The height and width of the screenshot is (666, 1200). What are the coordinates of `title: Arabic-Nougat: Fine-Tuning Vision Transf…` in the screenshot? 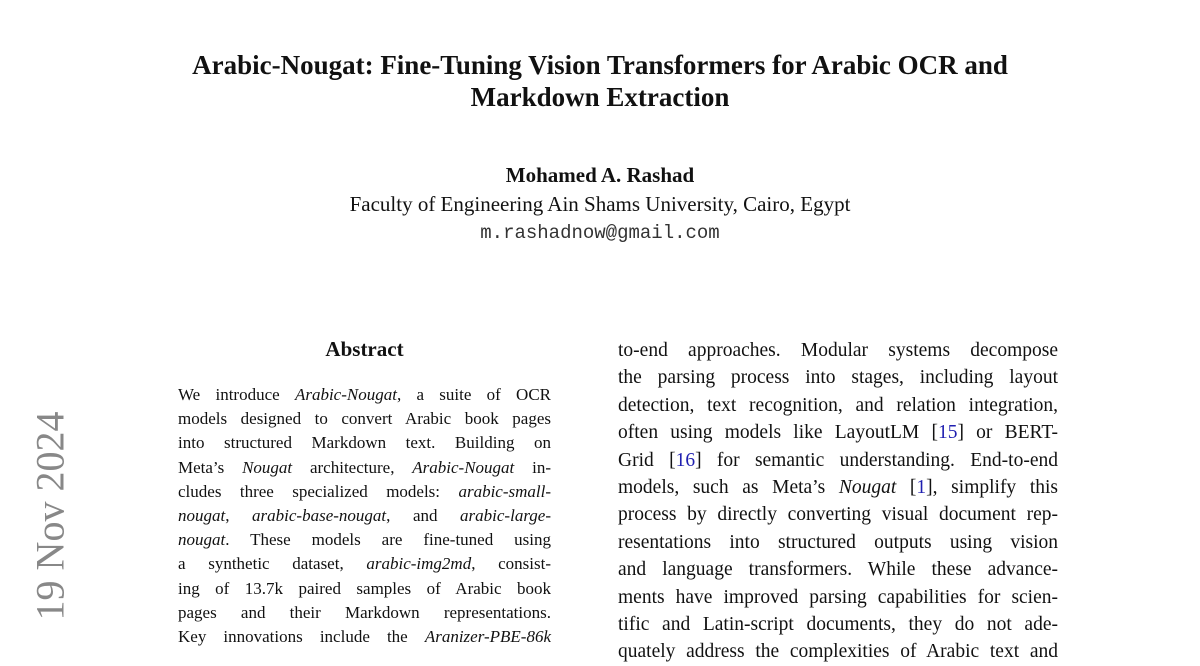 It's located at (600, 81).